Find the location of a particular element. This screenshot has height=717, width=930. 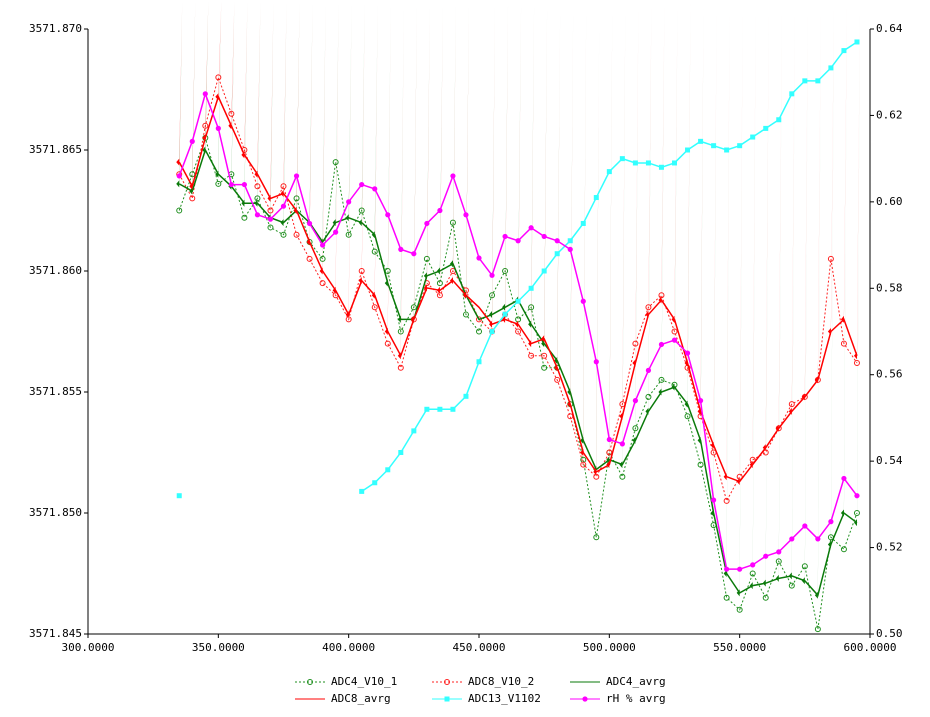

legend-label: ADC8_avrg is located at coordinates (361, 698).